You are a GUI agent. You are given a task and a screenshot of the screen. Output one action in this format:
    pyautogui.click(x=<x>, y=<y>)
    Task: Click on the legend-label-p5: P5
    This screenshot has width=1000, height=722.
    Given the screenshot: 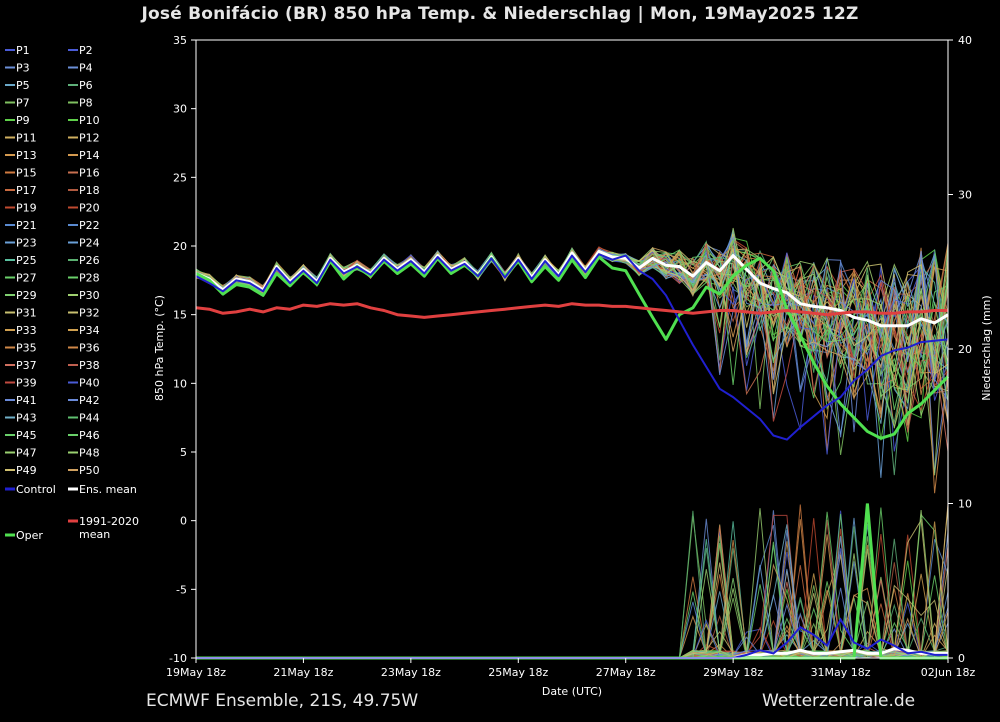 What is the action you would take?
    pyautogui.click(x=23, y=85)
    